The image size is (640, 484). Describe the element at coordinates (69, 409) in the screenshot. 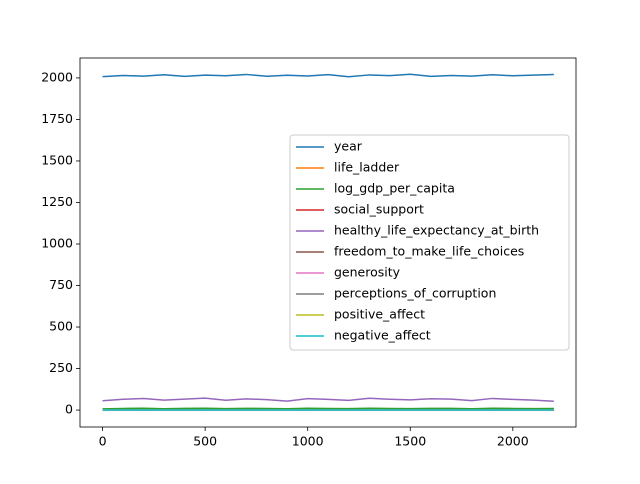

I see `y-tick-label: 0` at that location.